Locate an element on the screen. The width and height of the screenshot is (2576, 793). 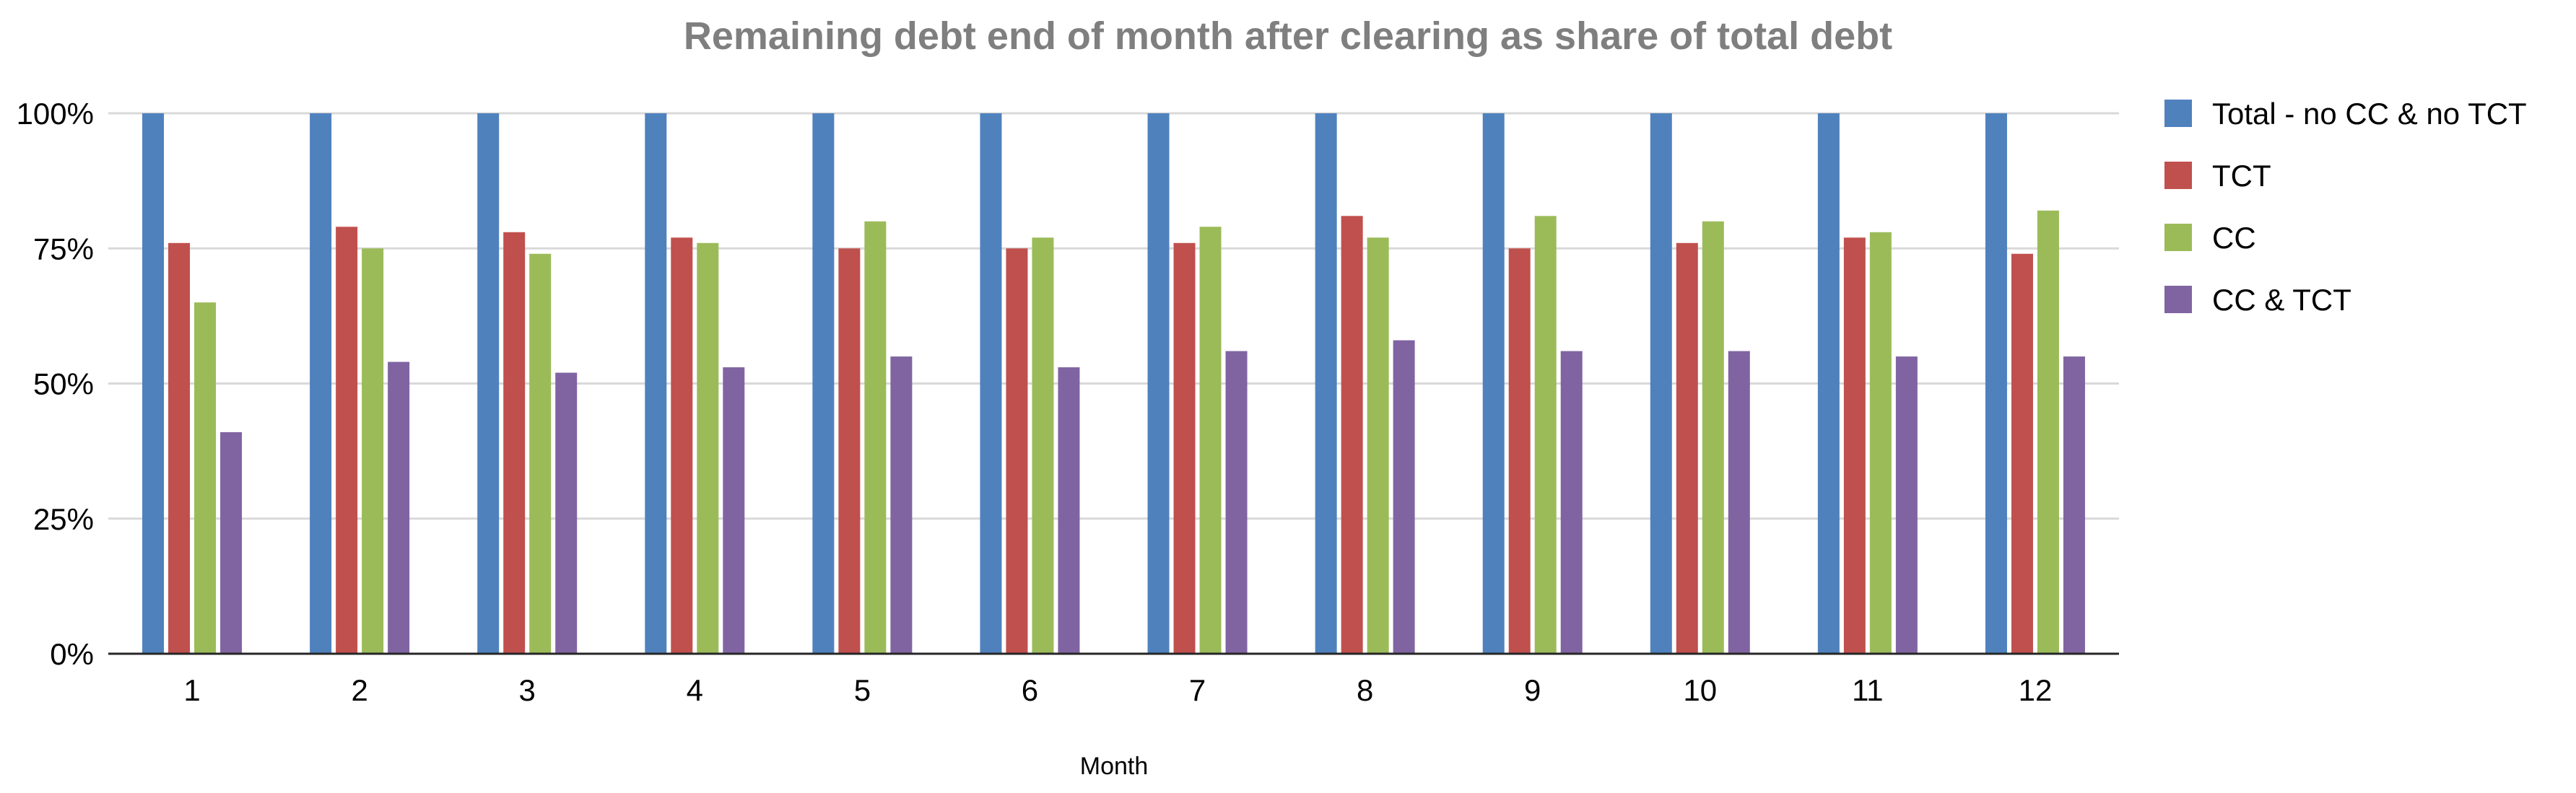
x-tick-label: 5 is located at coordinates (862, 690).